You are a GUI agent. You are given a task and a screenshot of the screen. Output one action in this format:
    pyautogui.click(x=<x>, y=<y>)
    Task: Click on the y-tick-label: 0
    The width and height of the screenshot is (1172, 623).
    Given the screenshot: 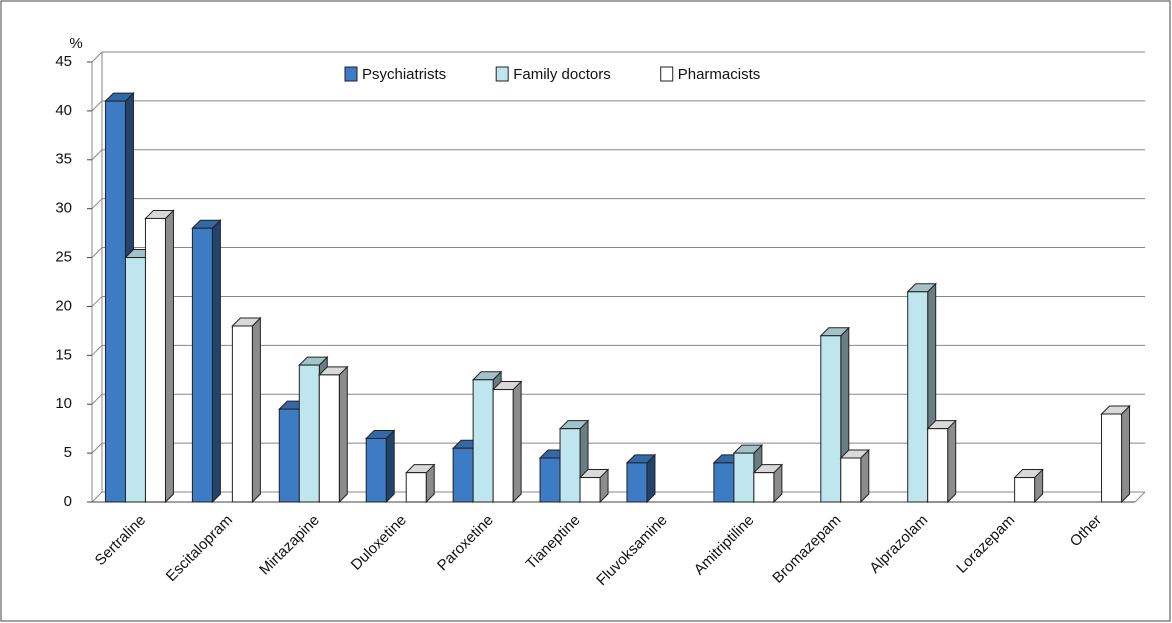 What is the action you would take?
    pyautogui.click(x=68, y=501)
    